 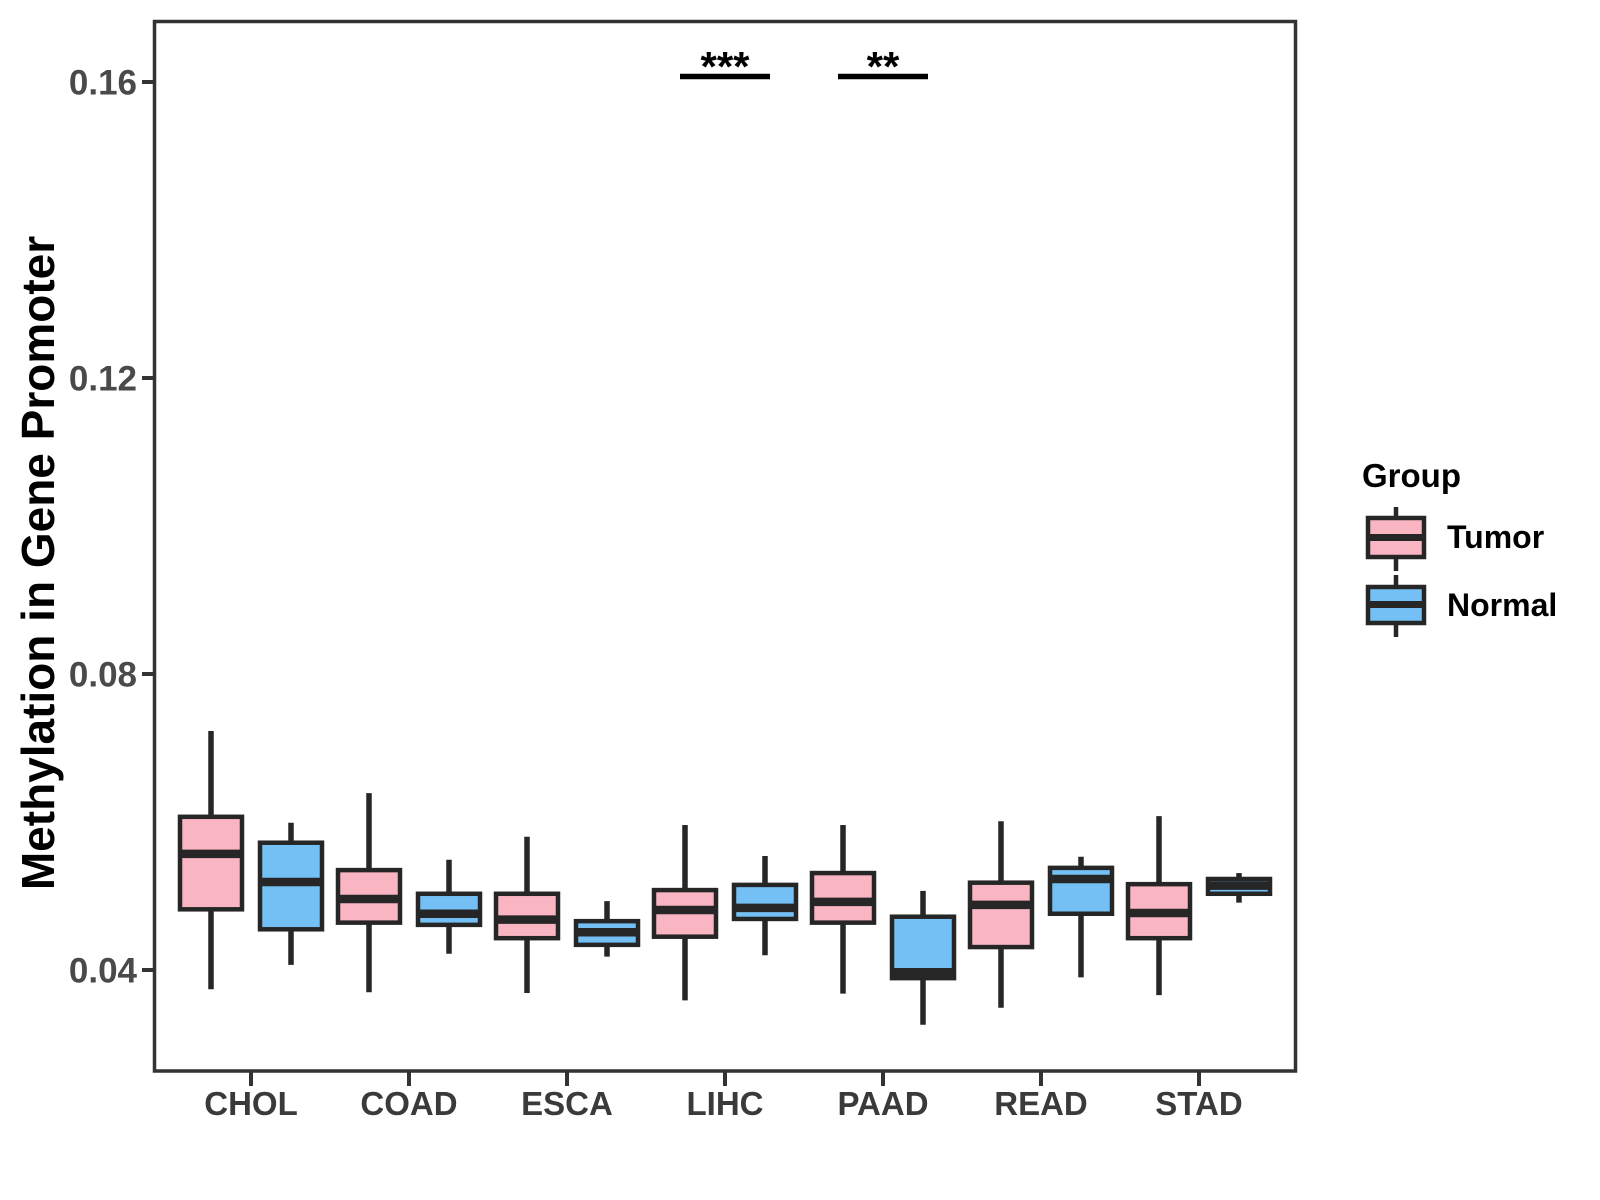 I want to click on box-tumor-CHOL, so click(x=211, y=863).